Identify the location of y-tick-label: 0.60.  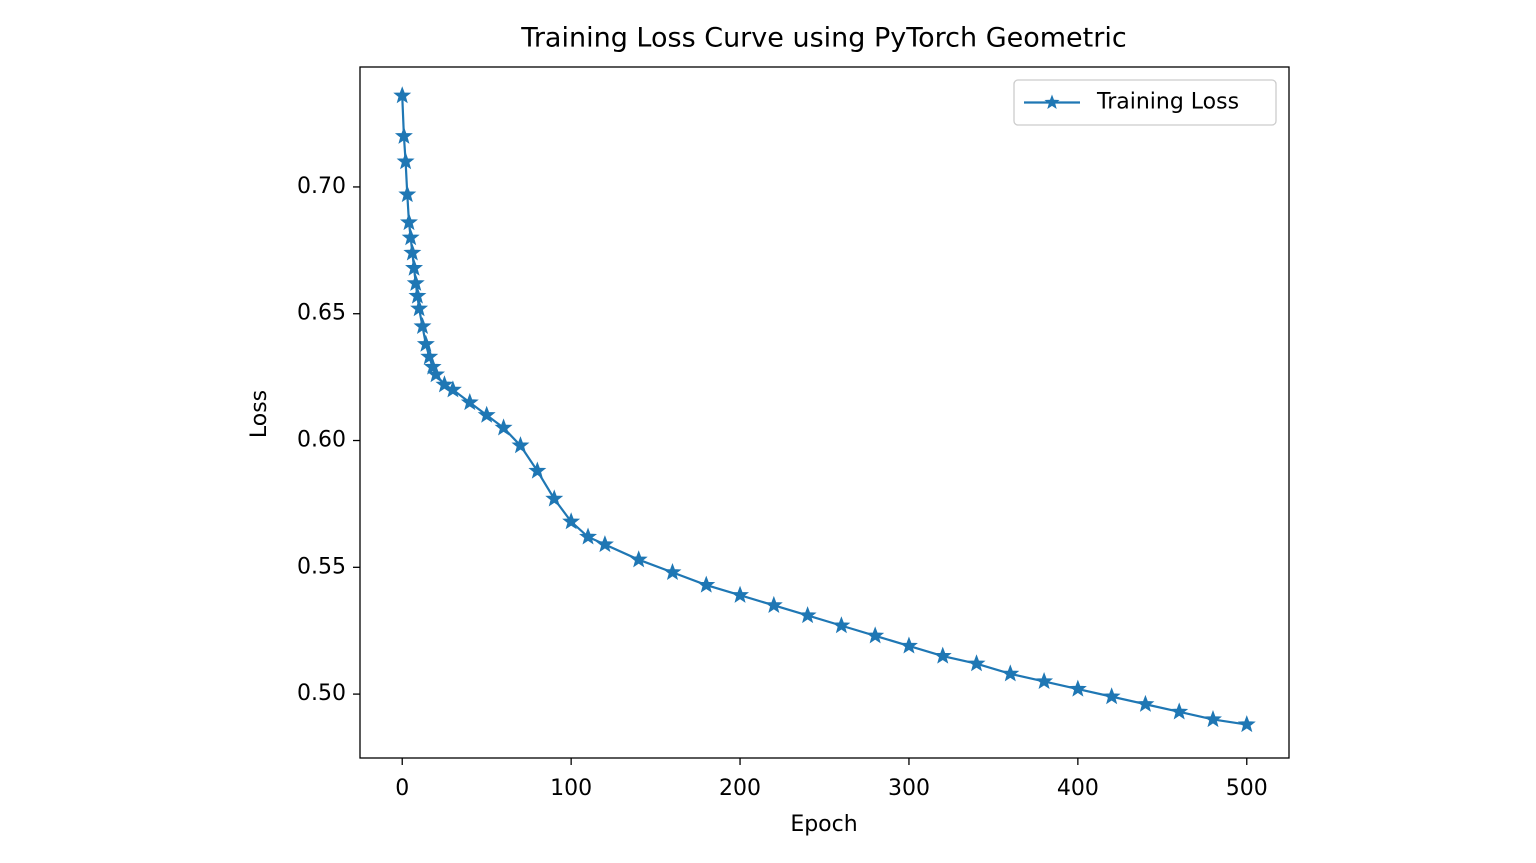
(321, 440).